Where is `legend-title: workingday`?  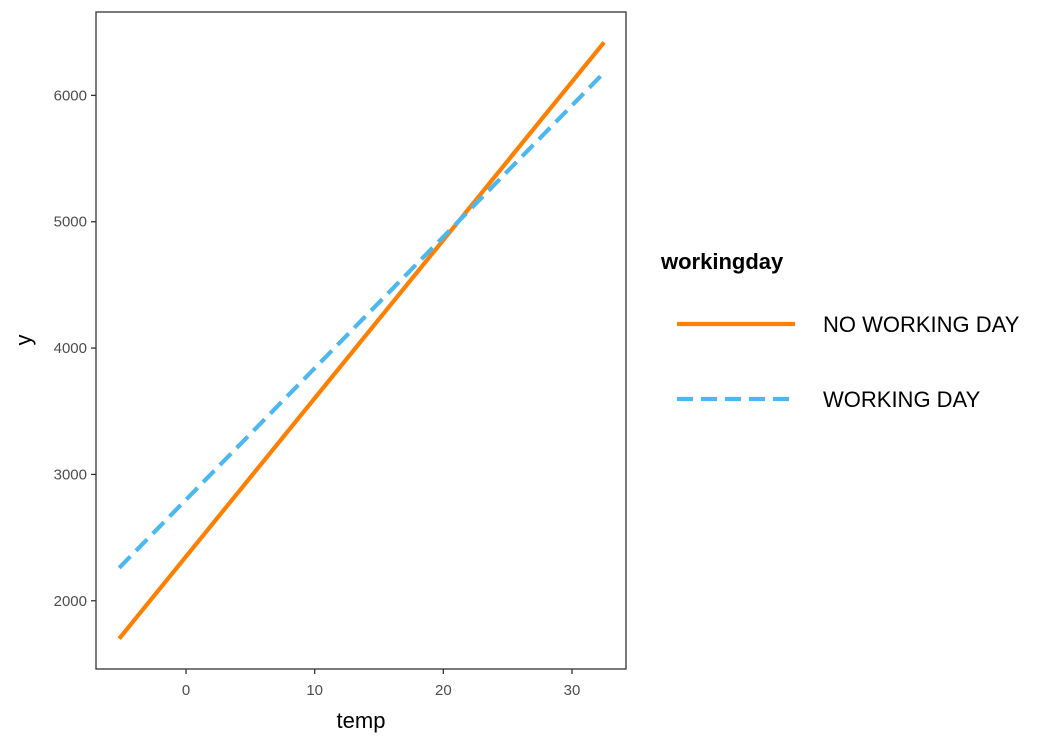
legend-title: workingday is located at coordinates (722, 261).